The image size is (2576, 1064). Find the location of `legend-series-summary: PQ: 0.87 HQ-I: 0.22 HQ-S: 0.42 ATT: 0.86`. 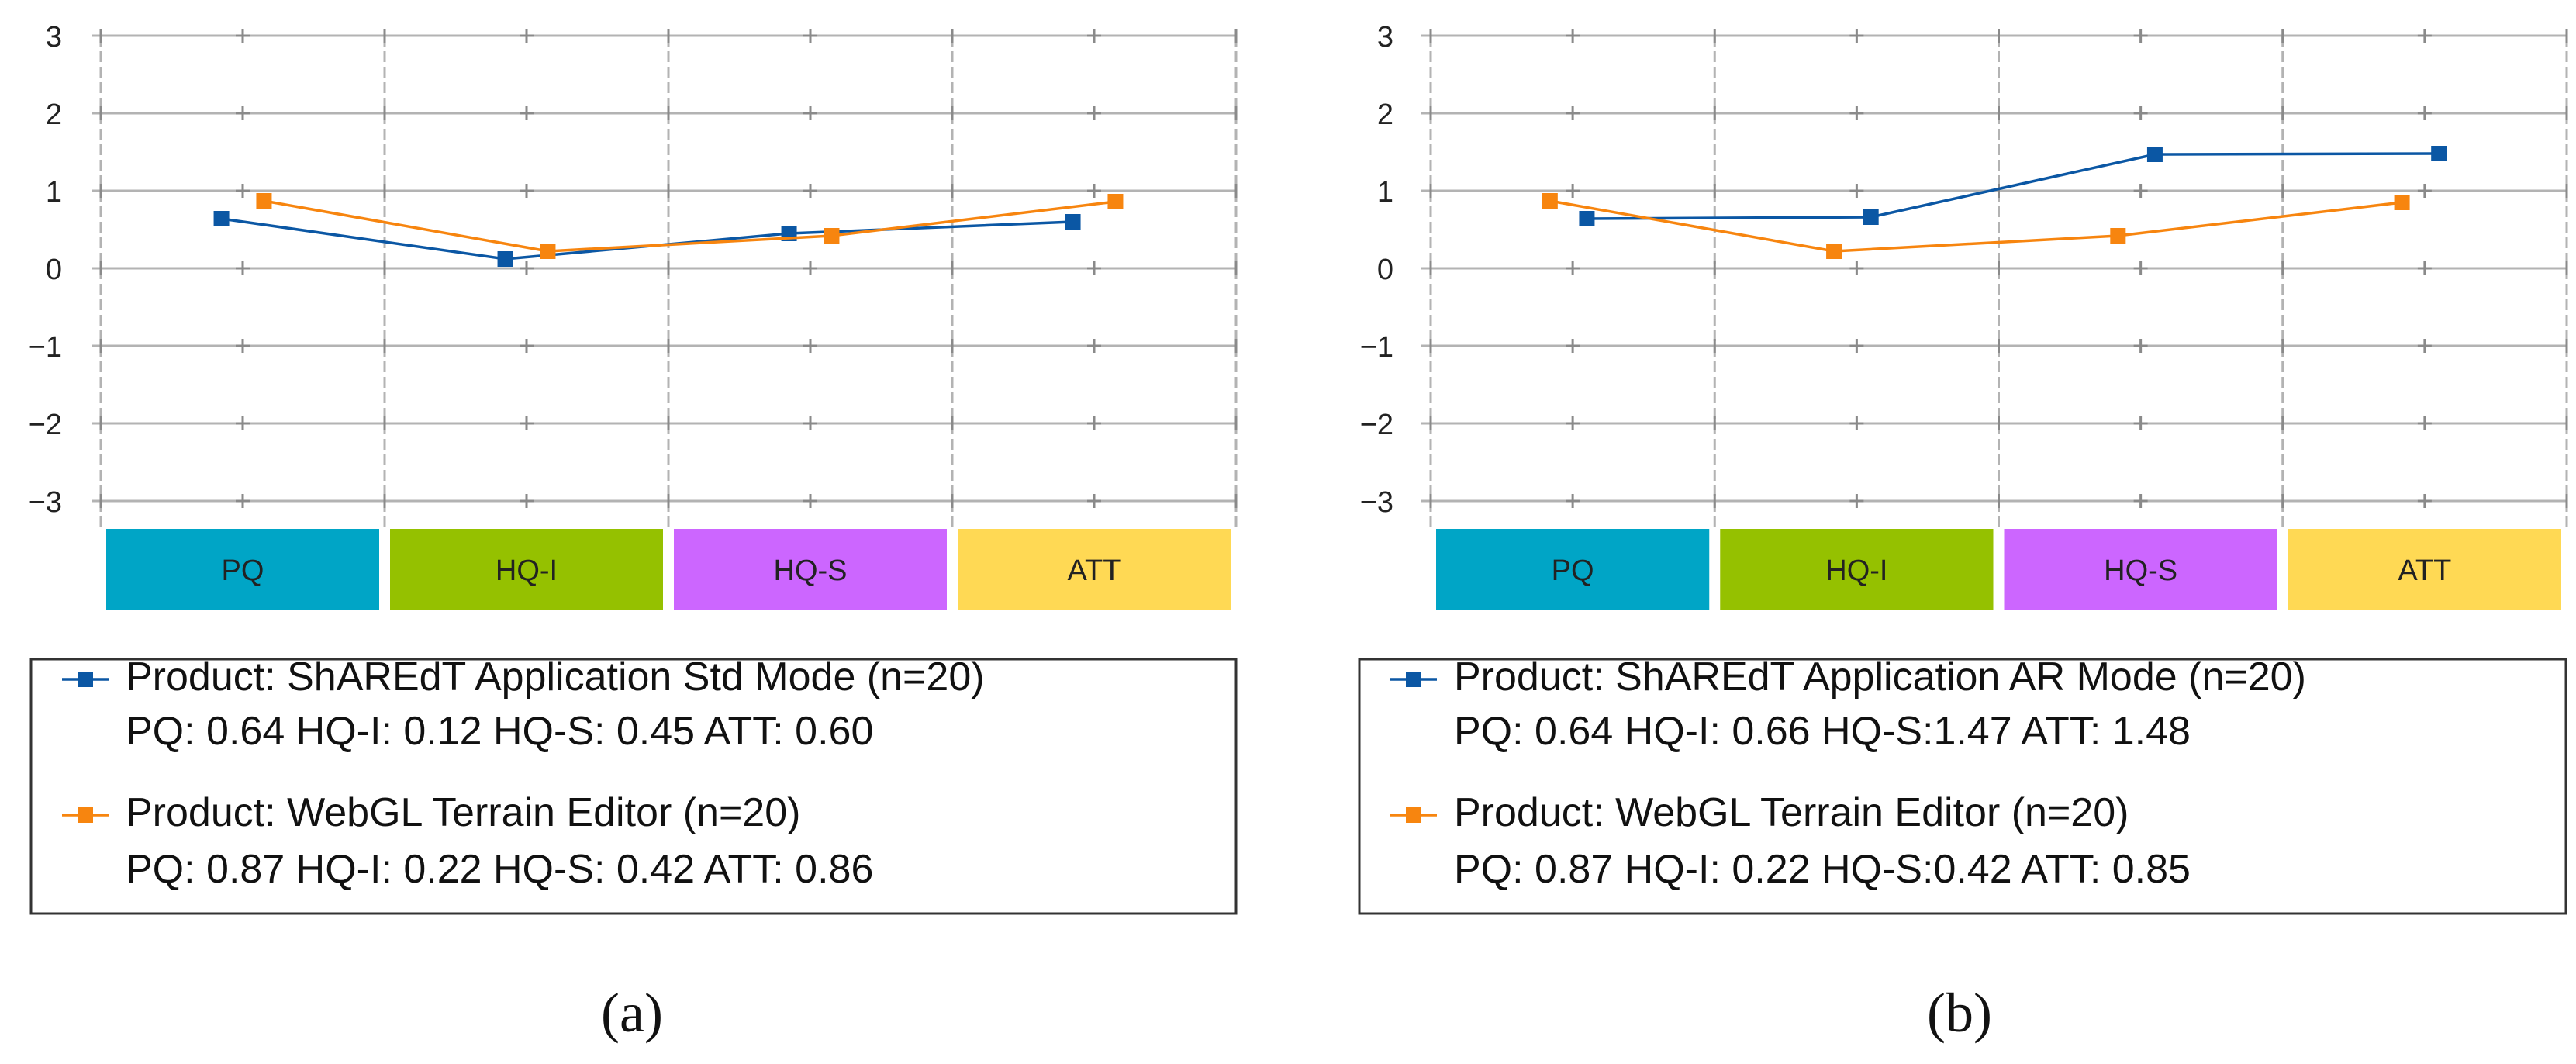

legend-series-summary: PQ: 0.87 HQ-I: 0.22 HQ-S: 0.42 ATT: 0.86 is located at coordinates (499, 869).